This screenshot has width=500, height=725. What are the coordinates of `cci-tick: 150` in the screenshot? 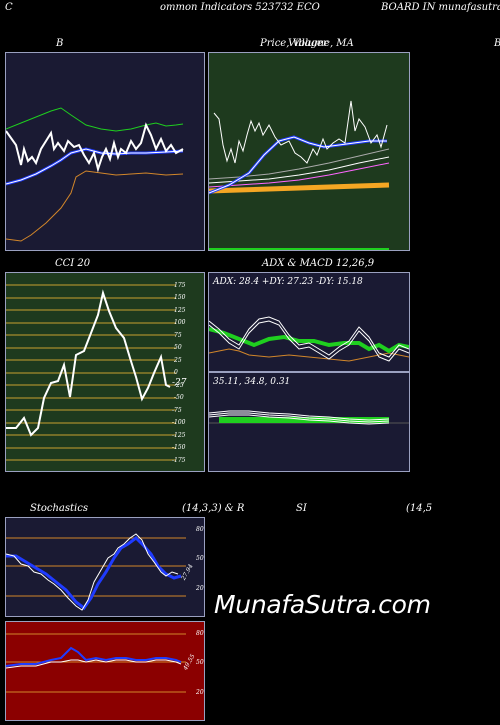 It's located at (180, 297).